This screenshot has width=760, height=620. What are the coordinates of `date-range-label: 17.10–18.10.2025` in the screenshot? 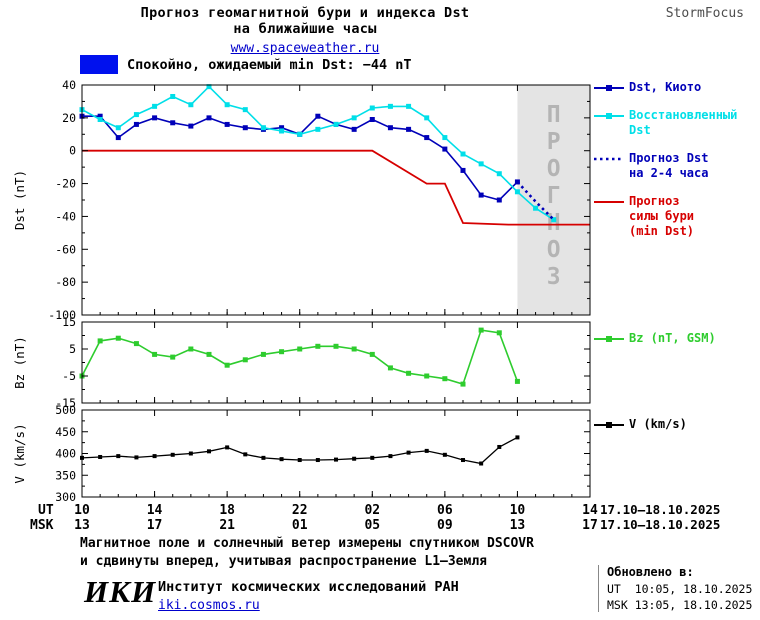 It's located at (660, 509).